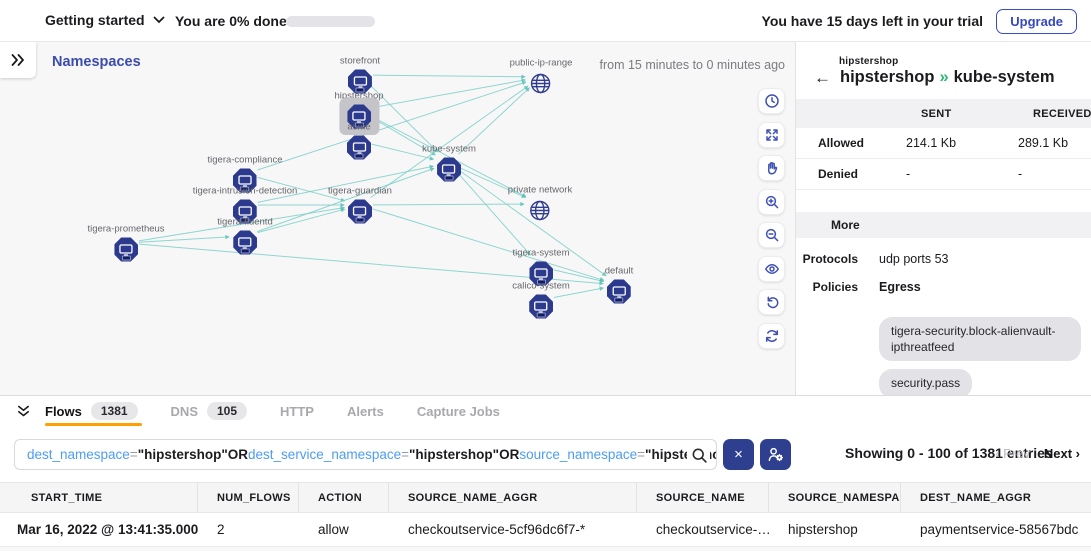 This screenshot has height=551, width=1091. I want to click on getting-started-label: Getting started, so click(95, 20).